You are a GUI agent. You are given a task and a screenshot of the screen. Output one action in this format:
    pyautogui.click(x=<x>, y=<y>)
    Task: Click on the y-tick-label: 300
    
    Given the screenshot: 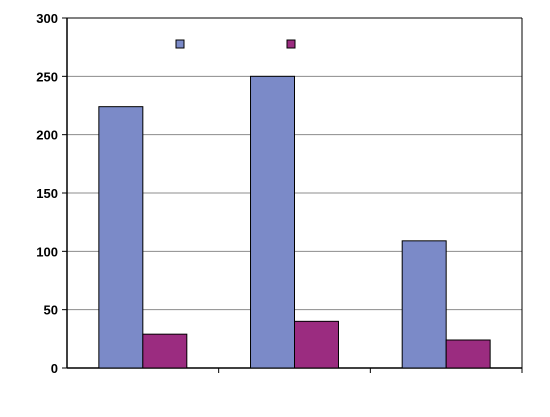 What is the action you would take?
    pyautogui.click(x=47, y=18)
    